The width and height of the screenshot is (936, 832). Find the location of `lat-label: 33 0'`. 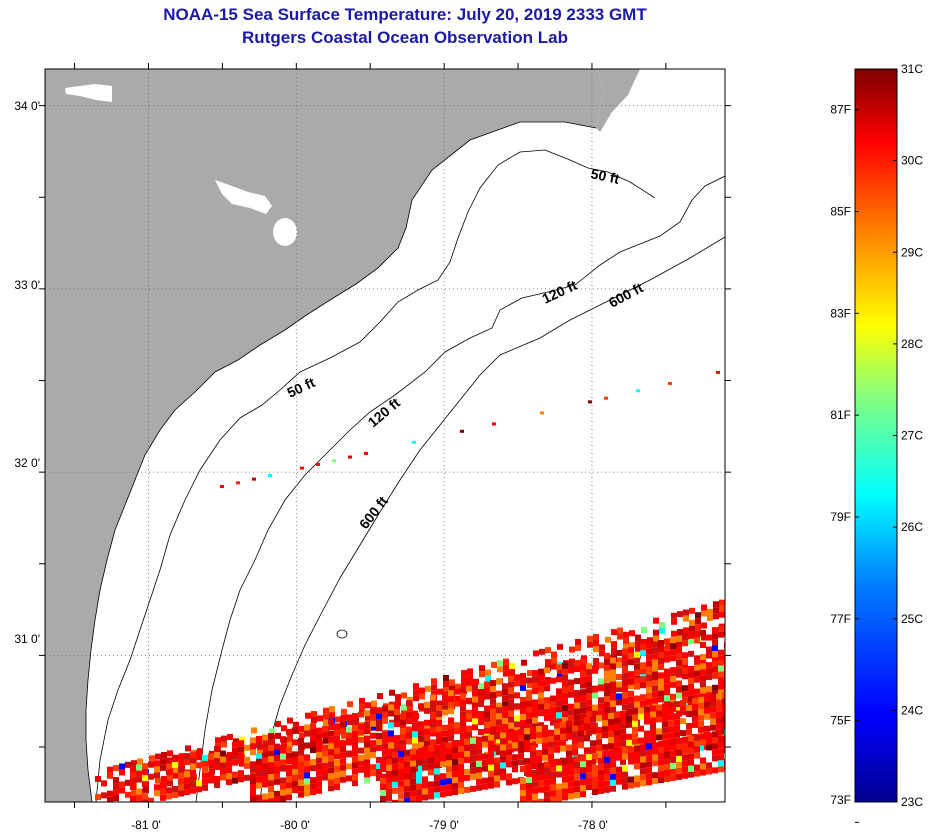

lat-label: 33 0' is located at coordinates (27, 285).